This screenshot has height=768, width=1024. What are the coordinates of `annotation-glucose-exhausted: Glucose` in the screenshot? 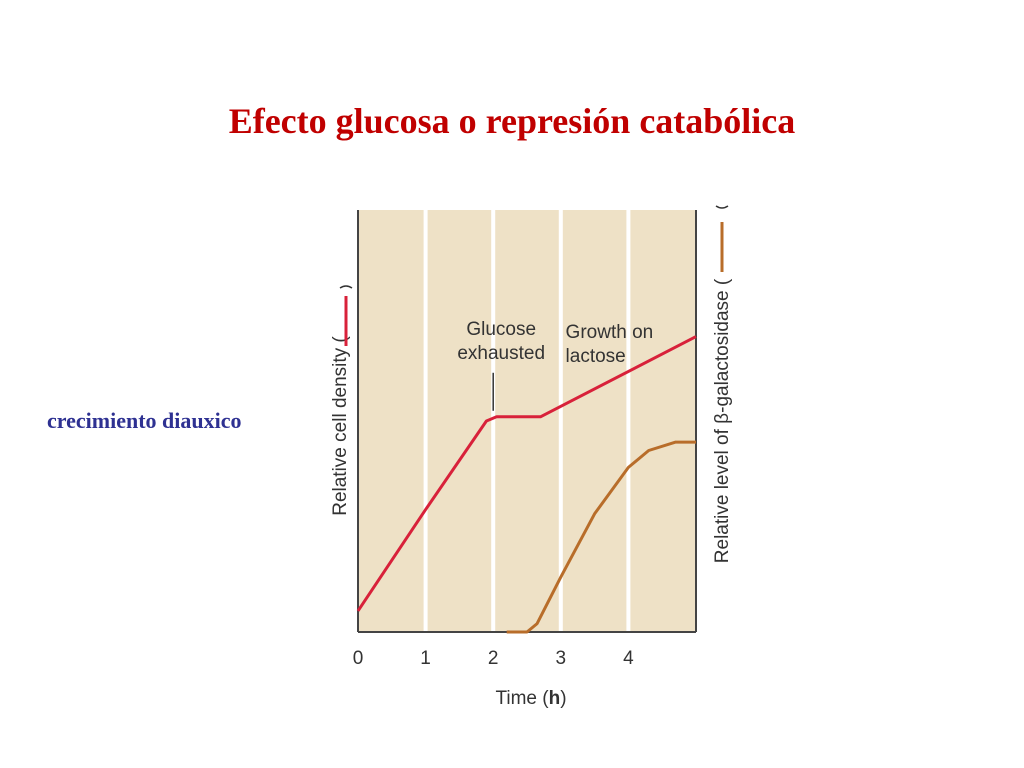 It's located at (501, 329).